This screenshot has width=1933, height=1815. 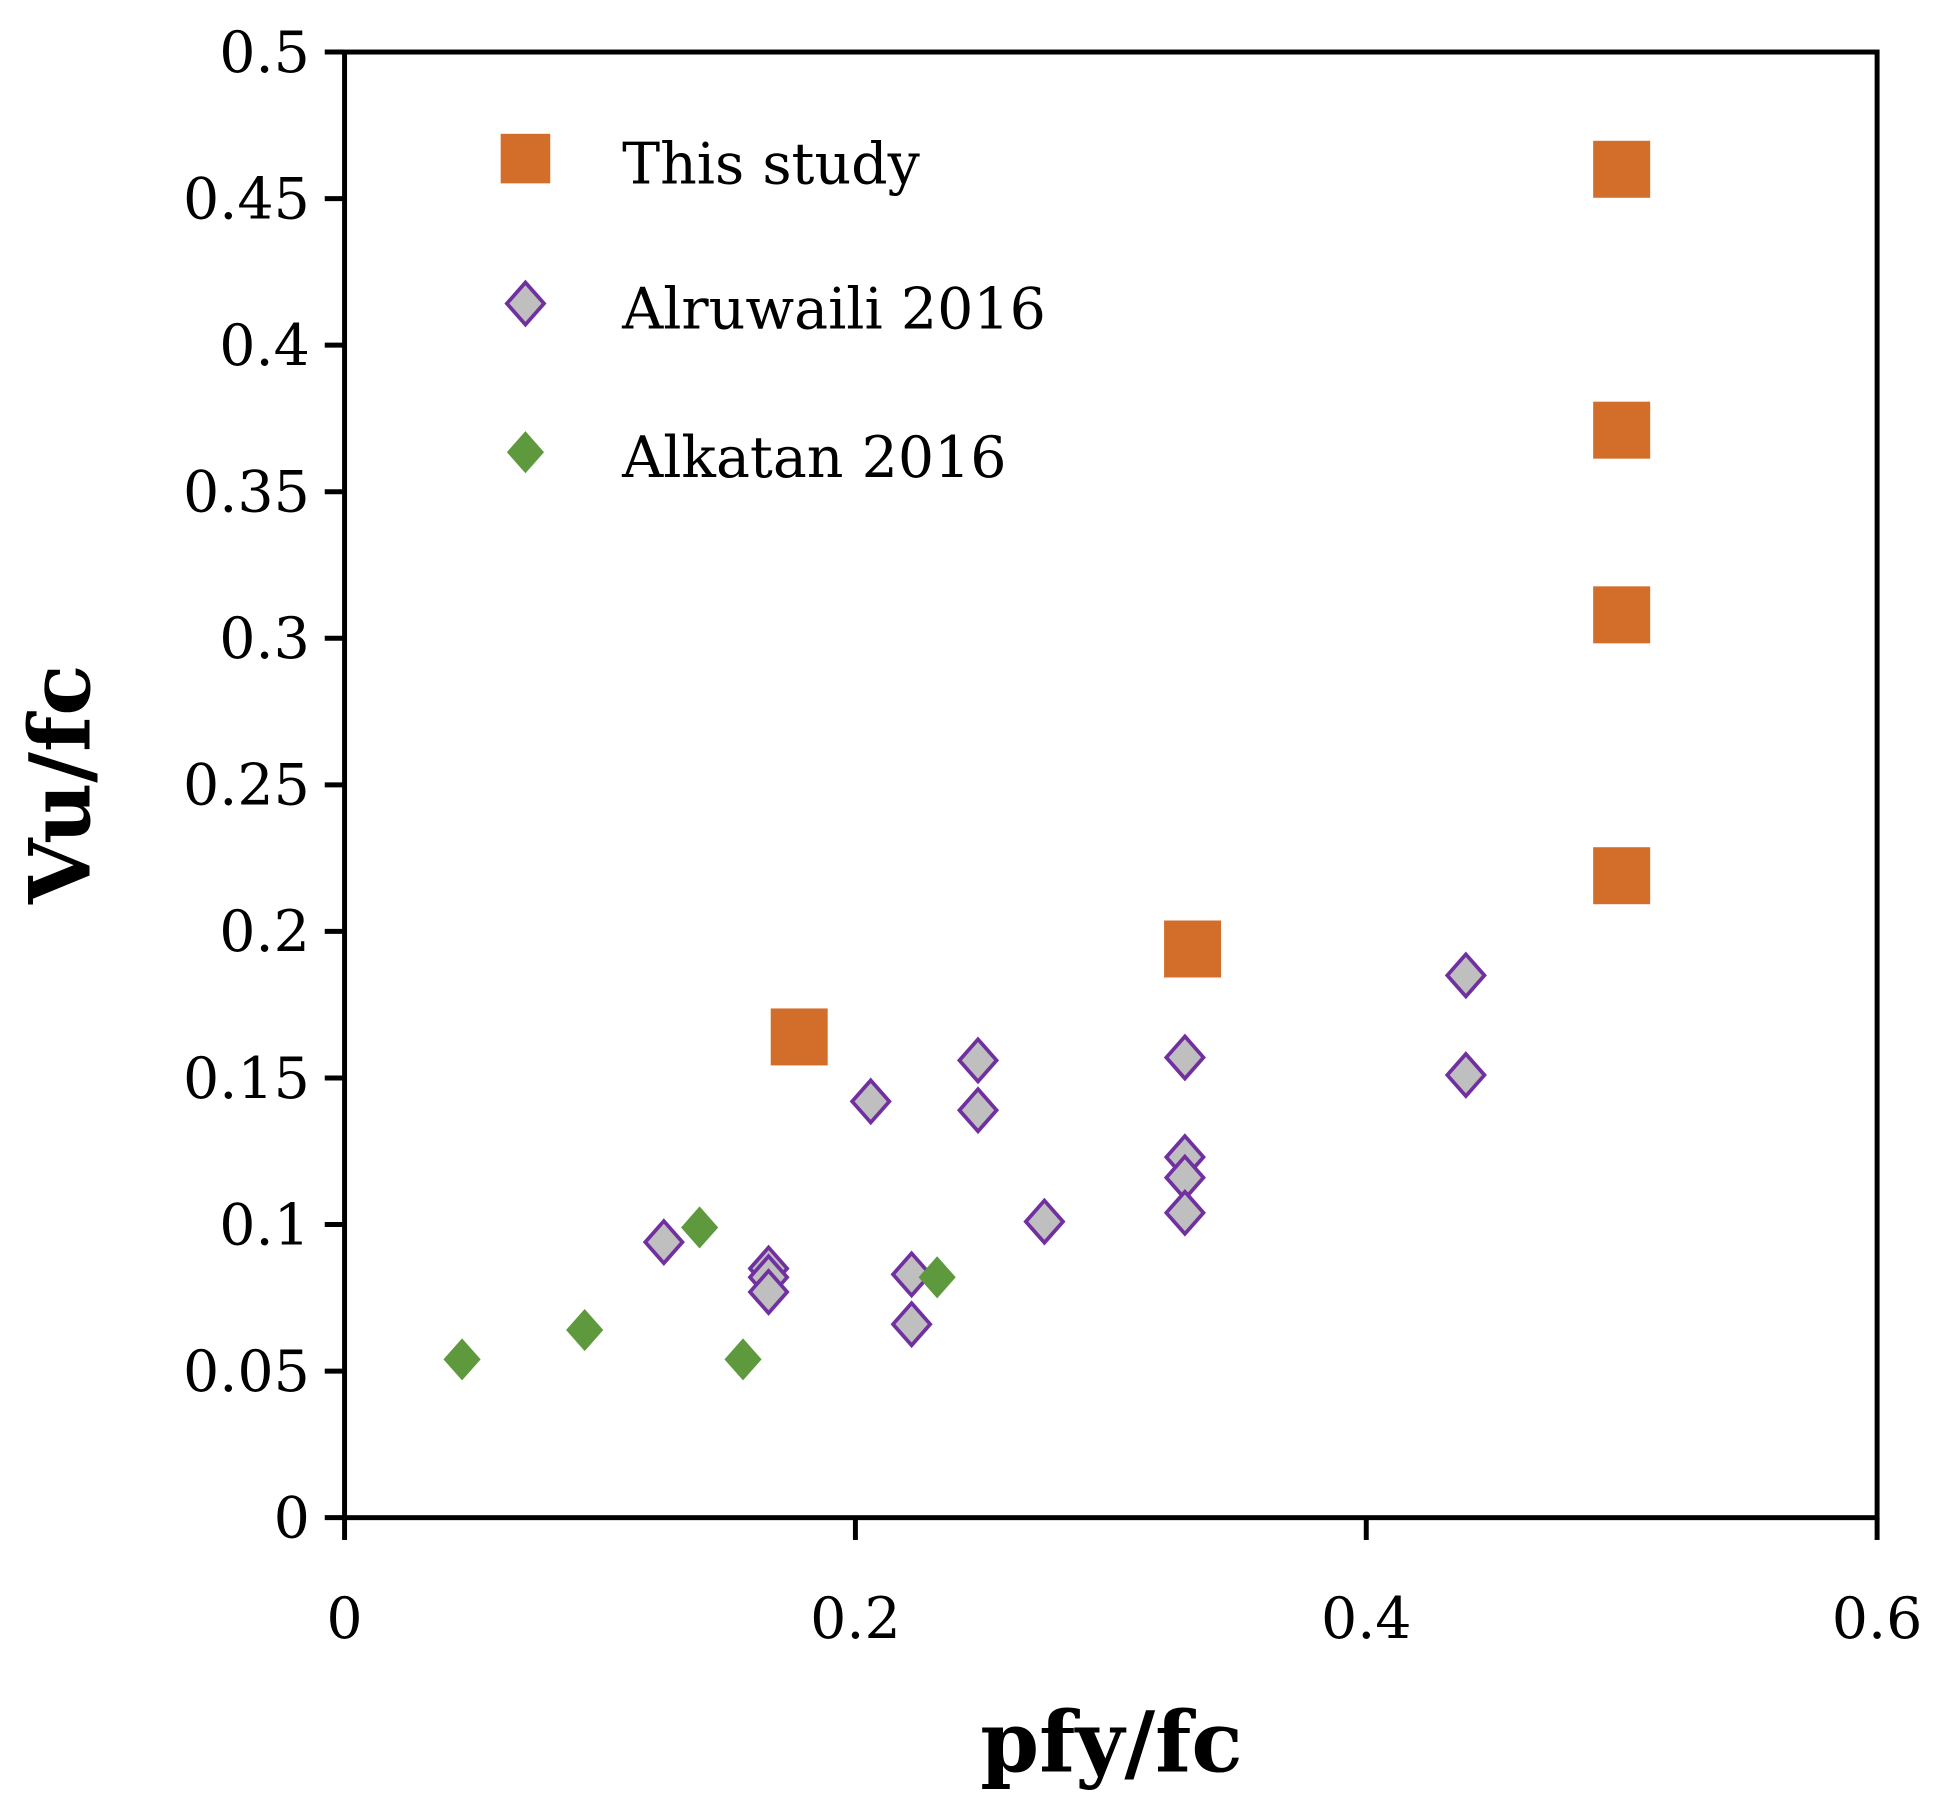 What do you see at coordinates (246, 493) in the screenshot?
I see `y-tick-label: 0.35` at bounding box center [246, 493].